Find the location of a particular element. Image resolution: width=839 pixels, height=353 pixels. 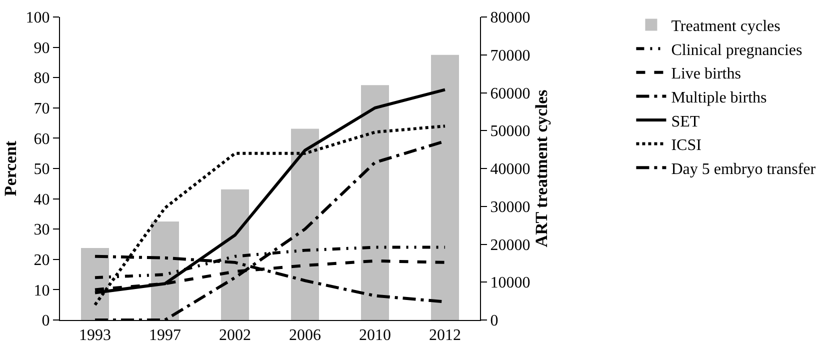

x-tick-label: 2010 is located at coordinates (375, 335).